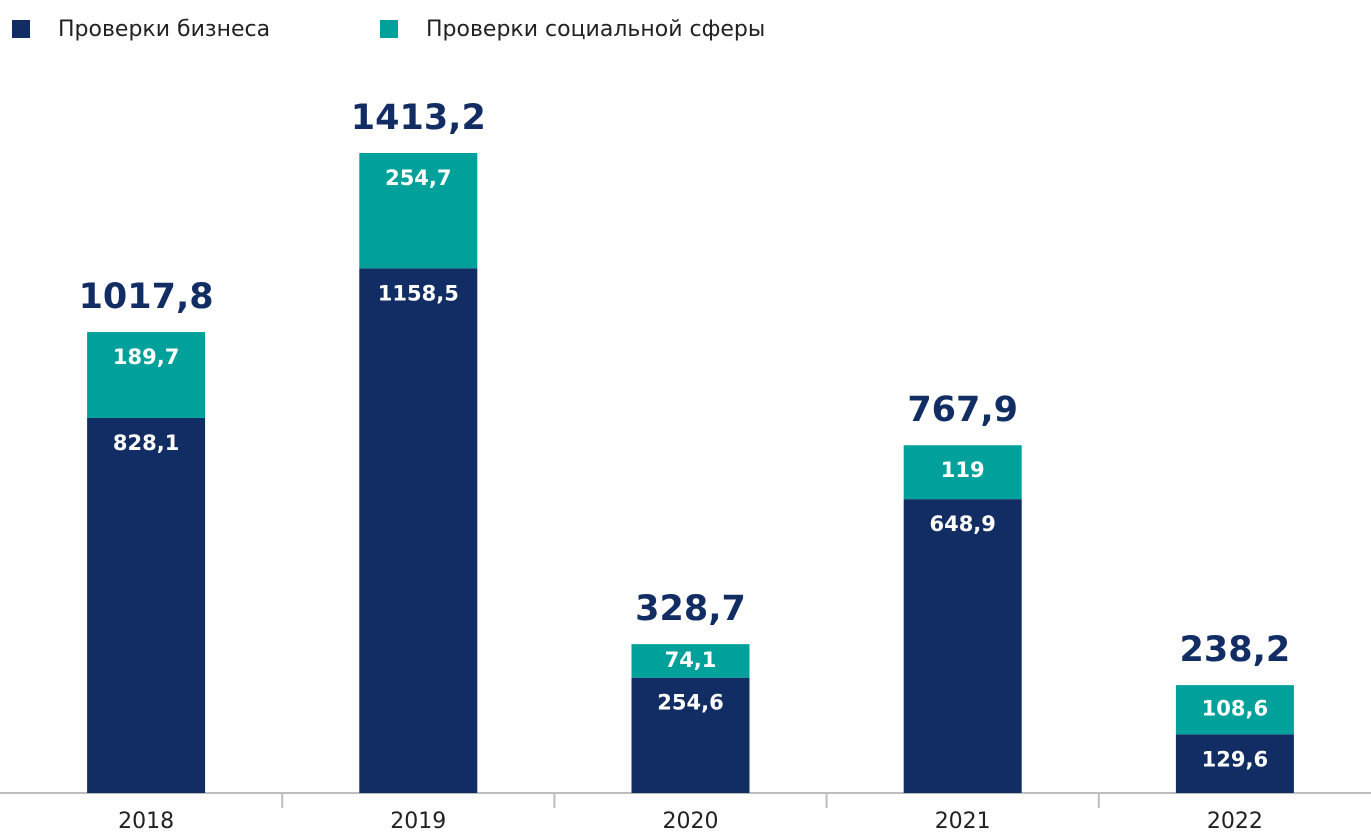  I want to click on x-tick-label: 2019, so click(418, 821).